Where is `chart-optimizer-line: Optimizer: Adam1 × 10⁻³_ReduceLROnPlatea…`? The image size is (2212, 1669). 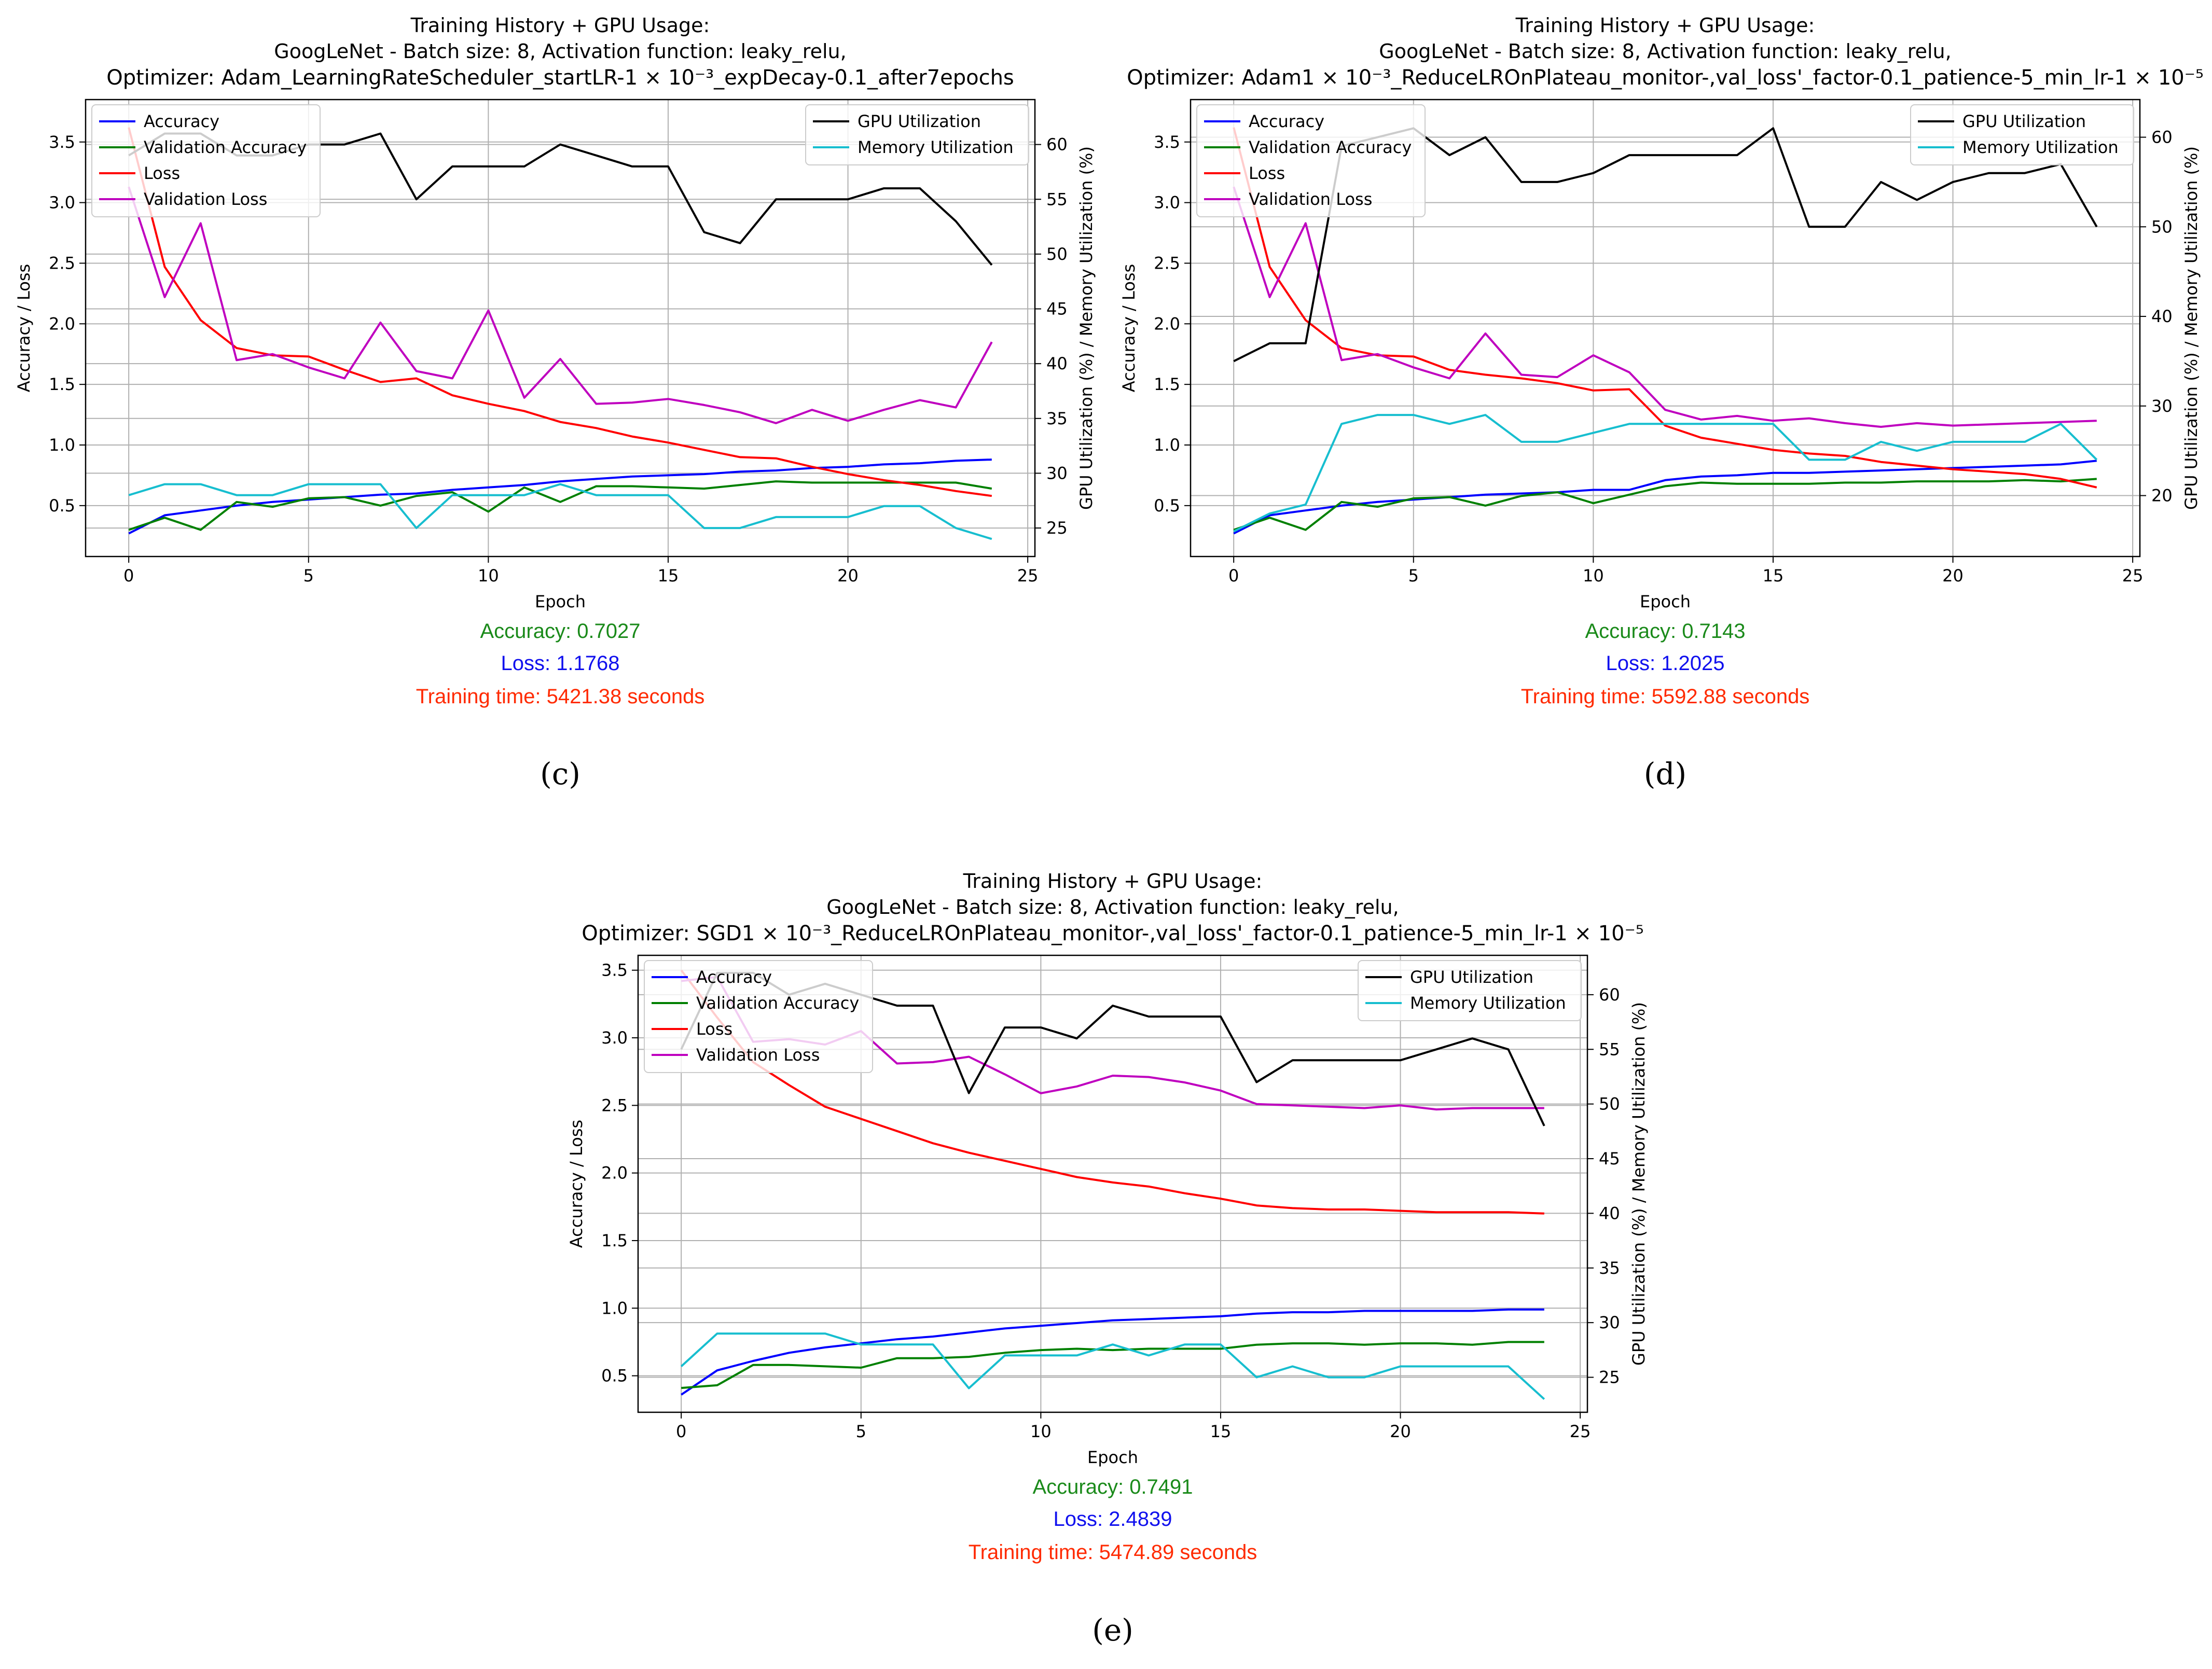 chart-optimizer-line: Optimizer: Adam1 × 10⁻³_ReduceLROnPlatea… is located at coordinates (1665, 78).